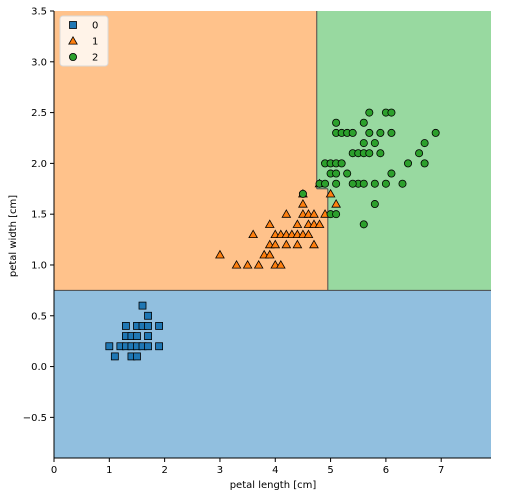 This screenshot has width=517, height=501. I want to click on x-tick-label: 6, so click(386, 470).